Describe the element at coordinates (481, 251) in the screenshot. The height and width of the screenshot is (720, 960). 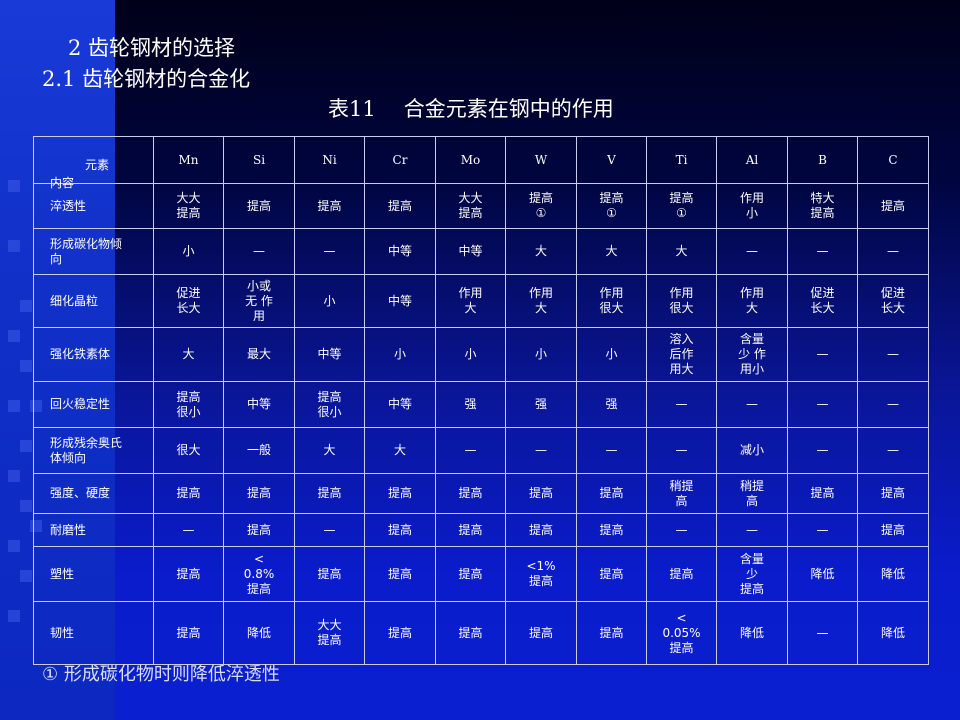
I see `table-row: 形成碳化物倾 向小 — — 中等 中等大大大 — — —` at that location.